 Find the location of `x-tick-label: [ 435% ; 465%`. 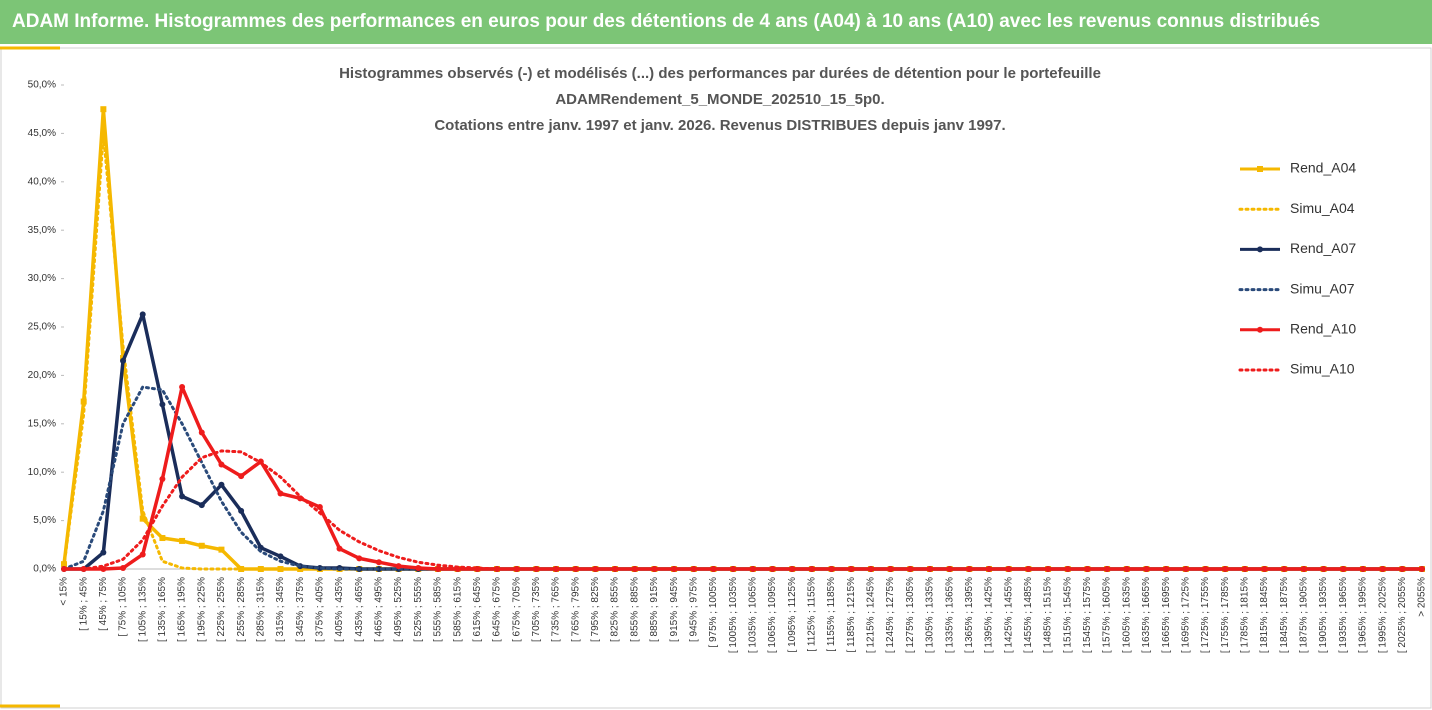

x-tick-label: [ 435% ; 465% is located at coordinates (359, 609).